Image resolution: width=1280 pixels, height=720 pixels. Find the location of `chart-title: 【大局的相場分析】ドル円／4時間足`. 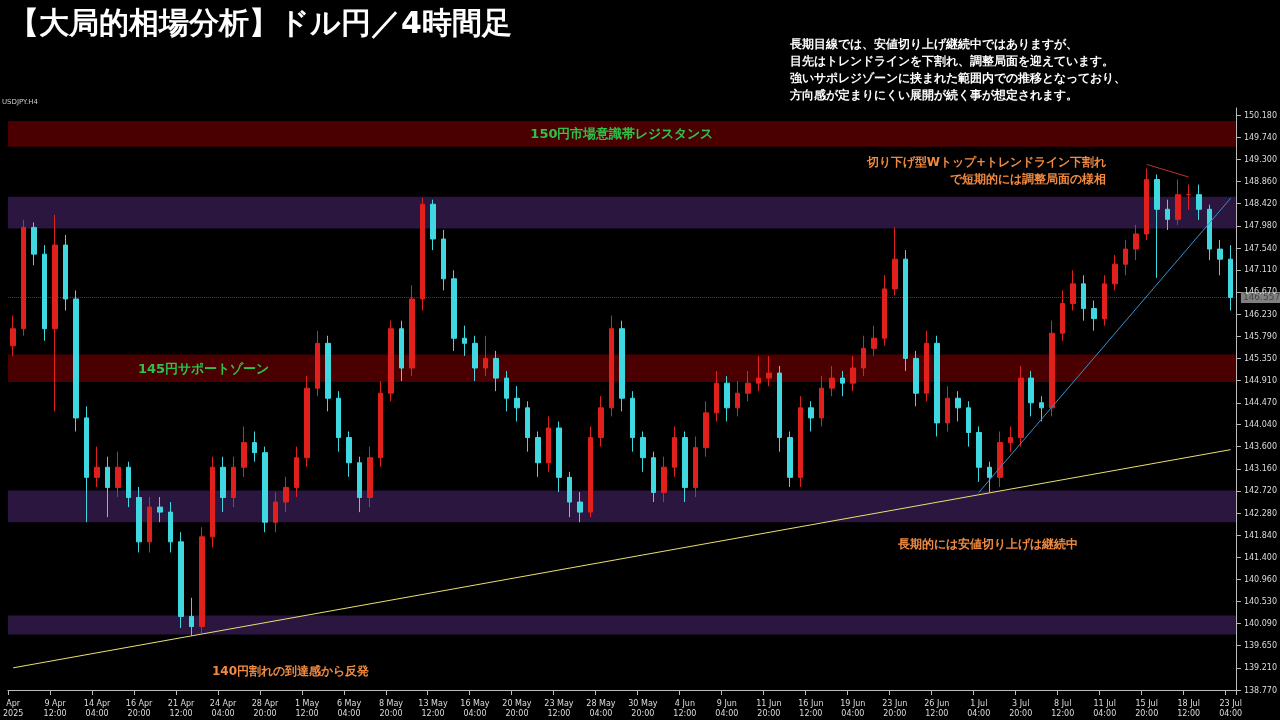

chart-title: 【大局的相場分析】ドル円／4時間足 is located at coordinates (260, 22).